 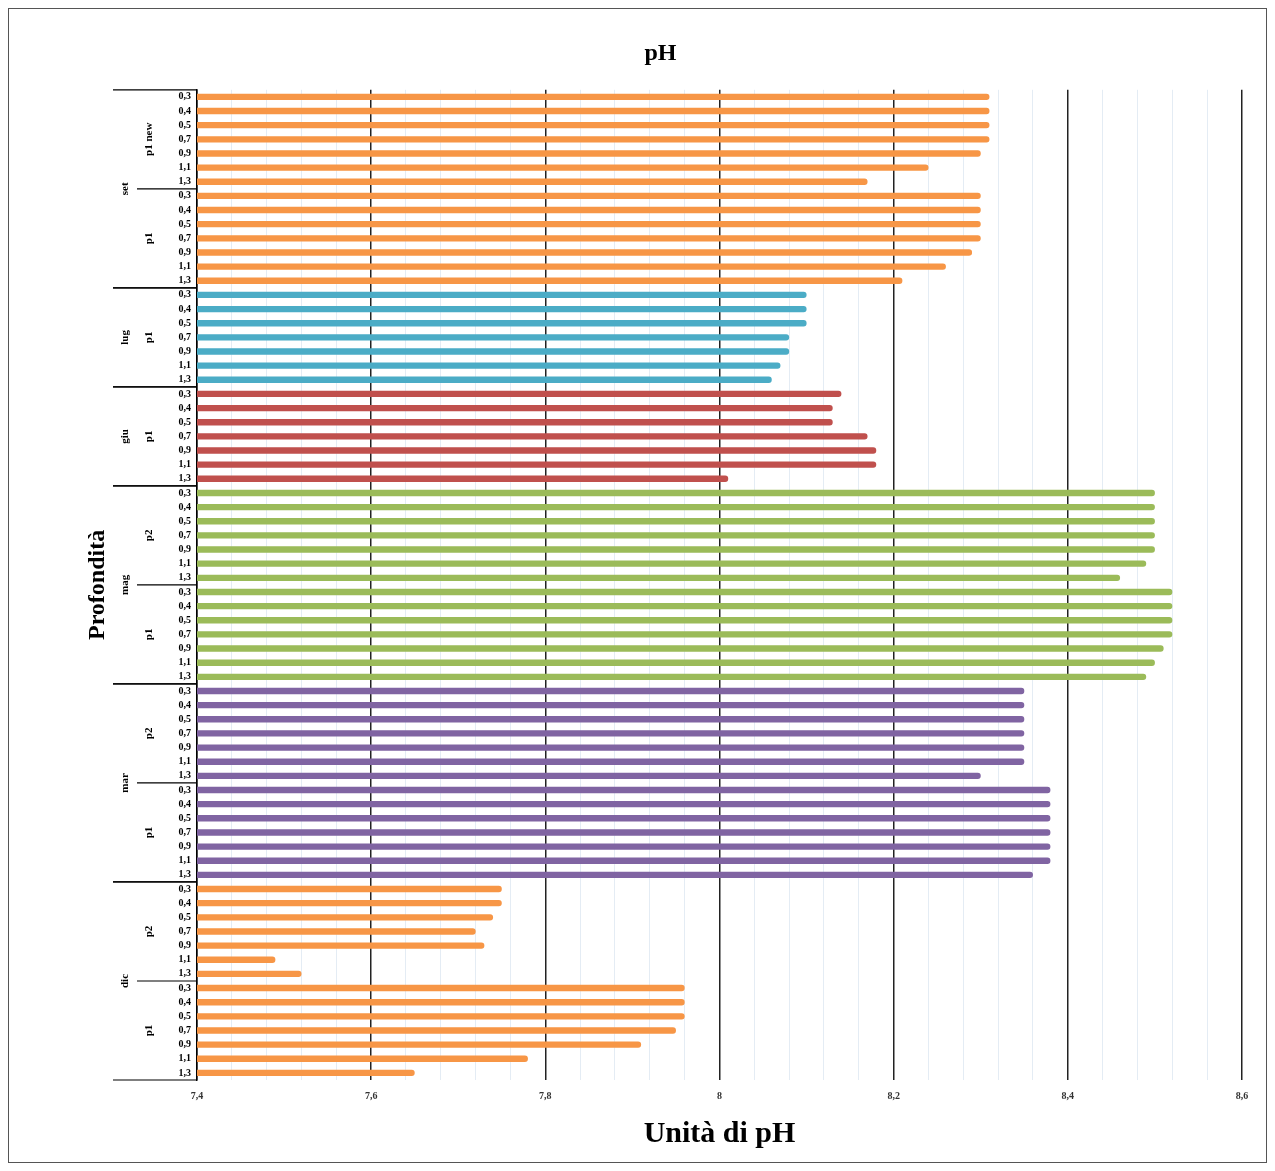 What do you see at coordinates (147, 139) in the screenshot?
I see `text: p1 new` at bounding box center [147, 139].